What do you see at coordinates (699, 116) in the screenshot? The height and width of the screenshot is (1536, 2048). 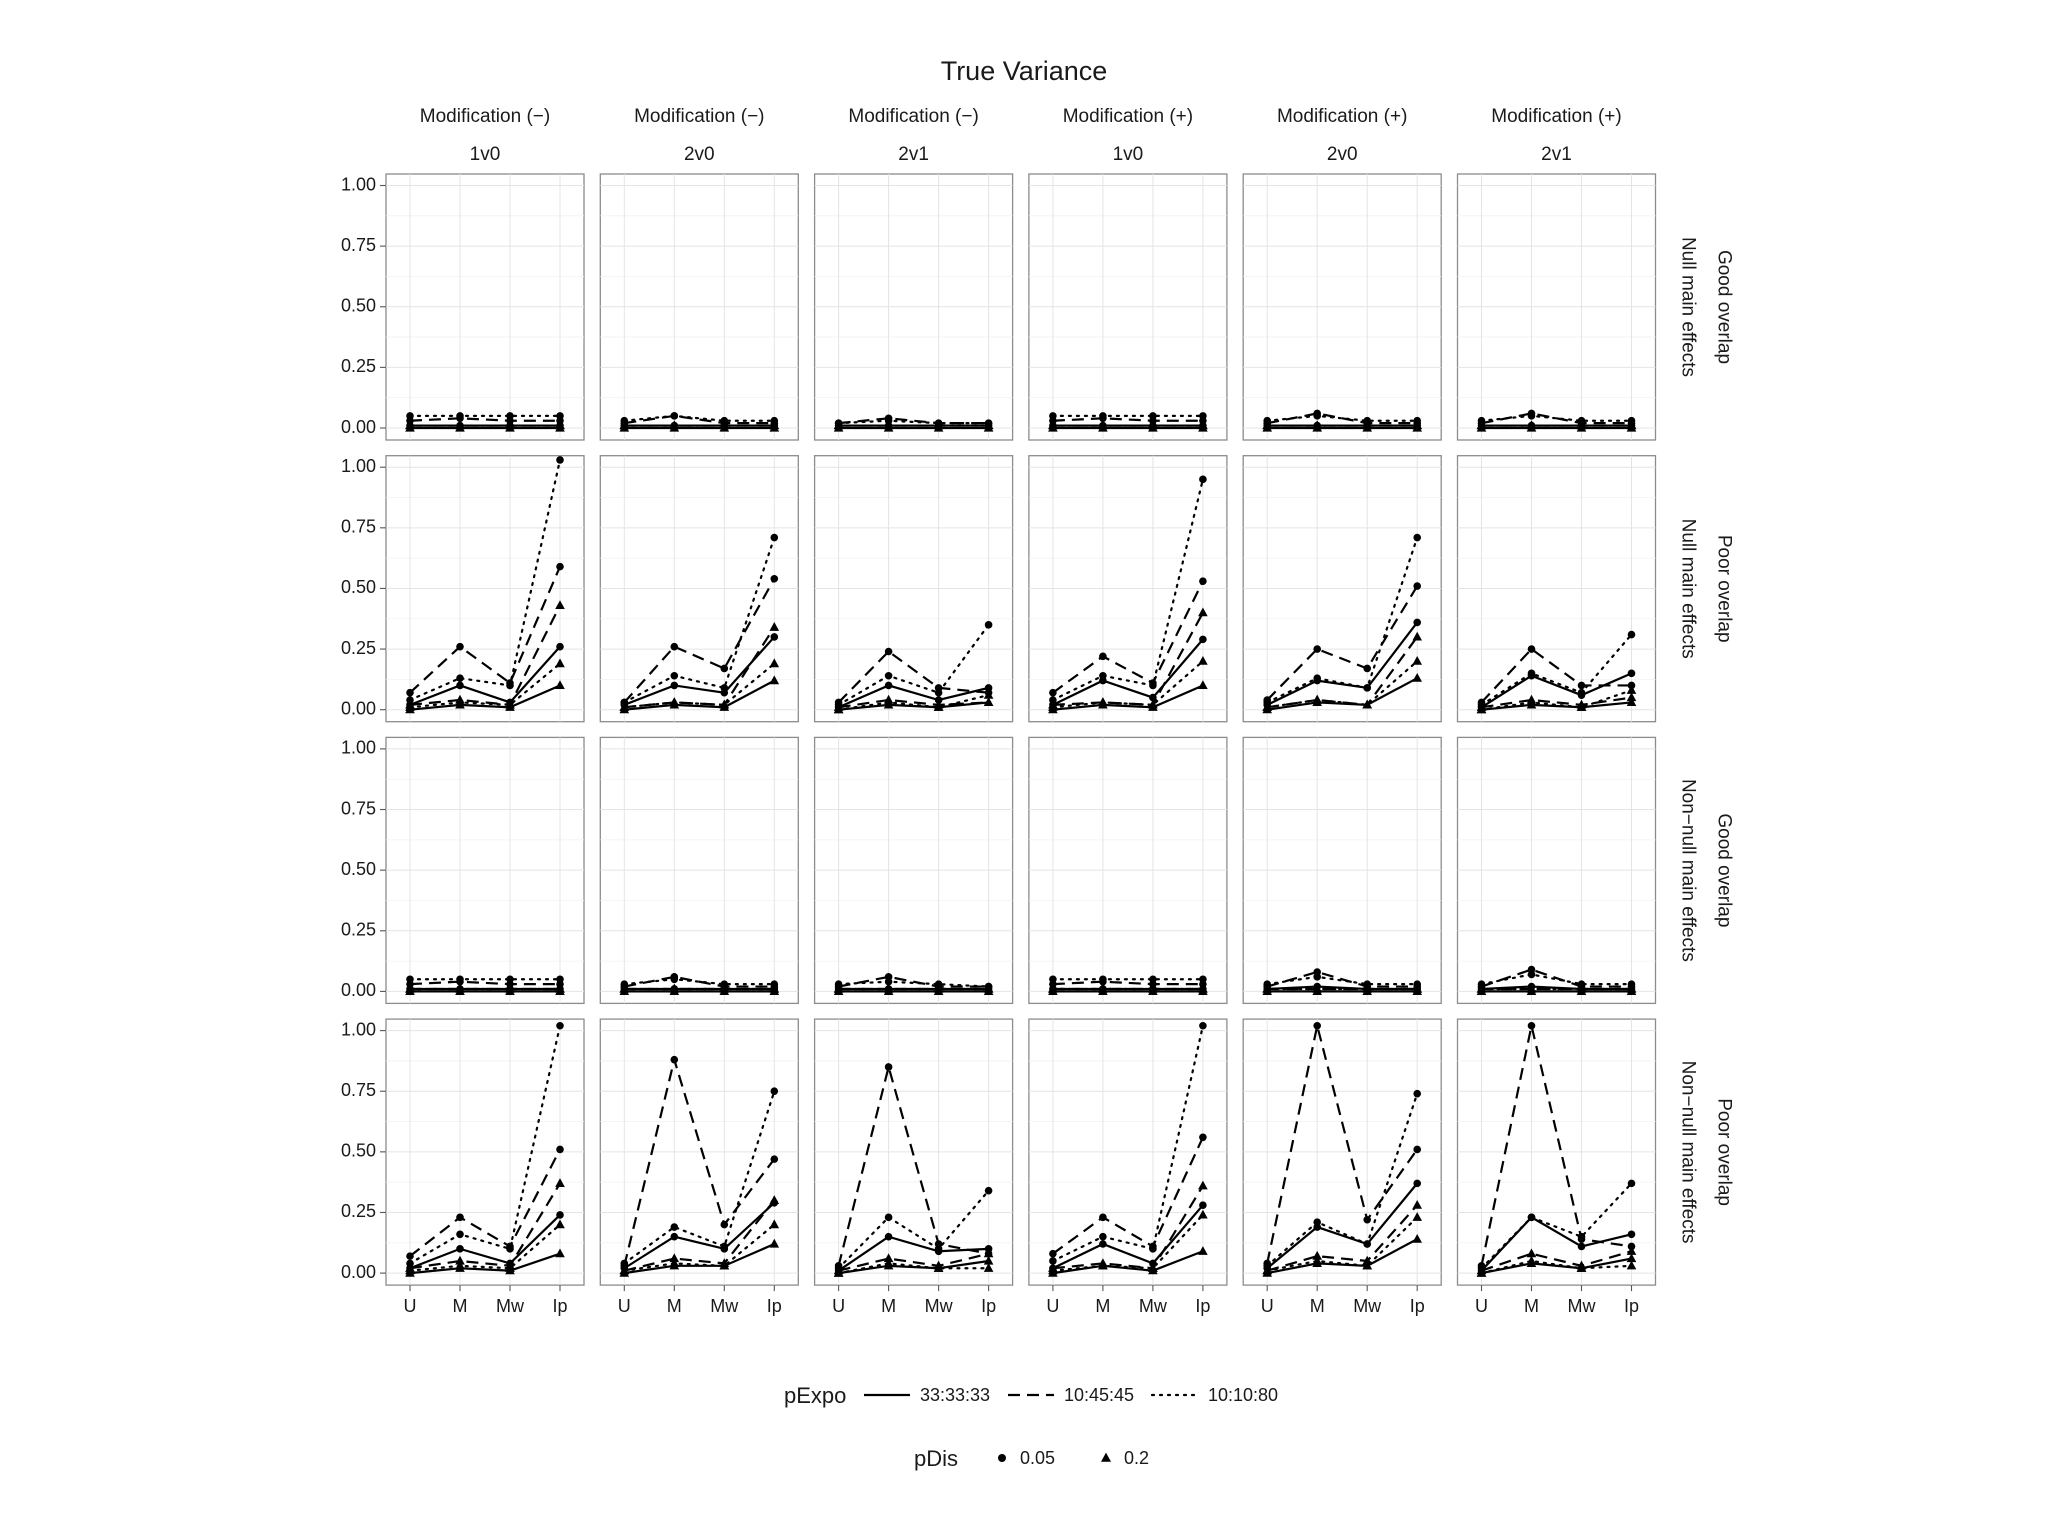 I see `facet-col-label-top: Modification (−)` at bounding box center [699, 116].